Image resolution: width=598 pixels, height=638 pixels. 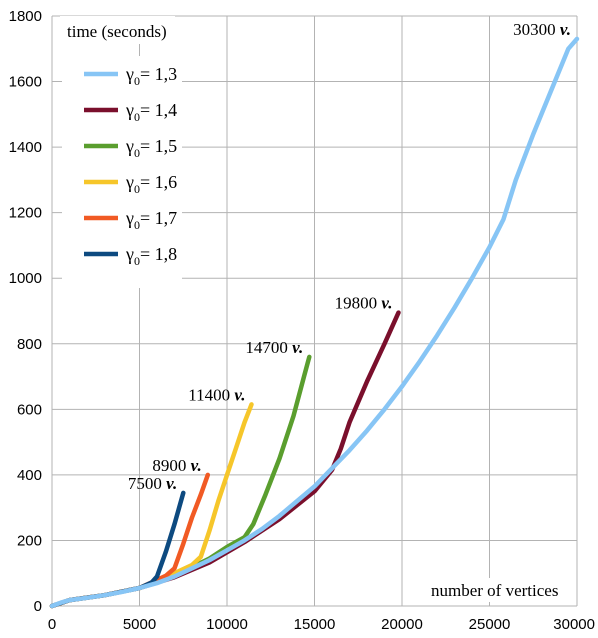 I want to click on x-tick-label: 5000, so click(x=139, y=624).